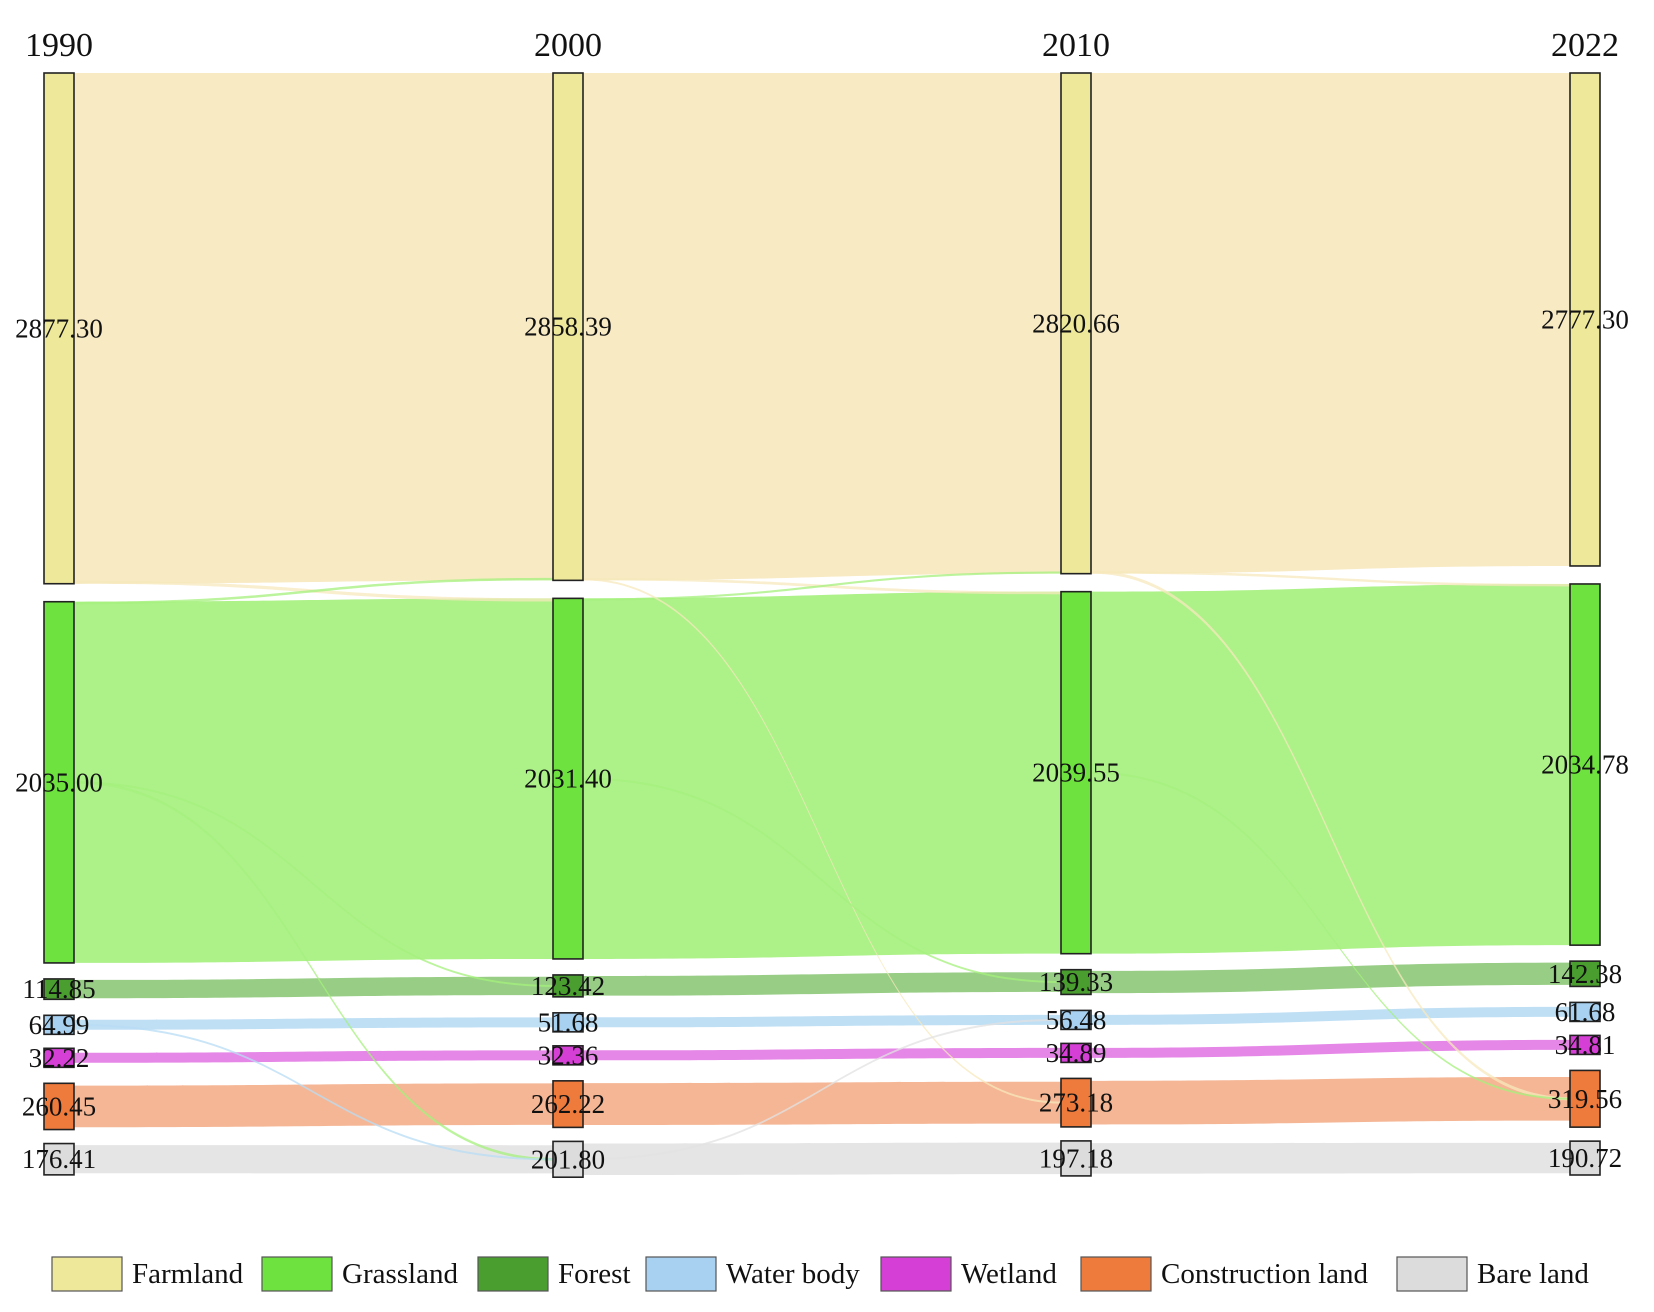  I want to click on value-label-2000-water-body: 51.68, so click(568, 1022).